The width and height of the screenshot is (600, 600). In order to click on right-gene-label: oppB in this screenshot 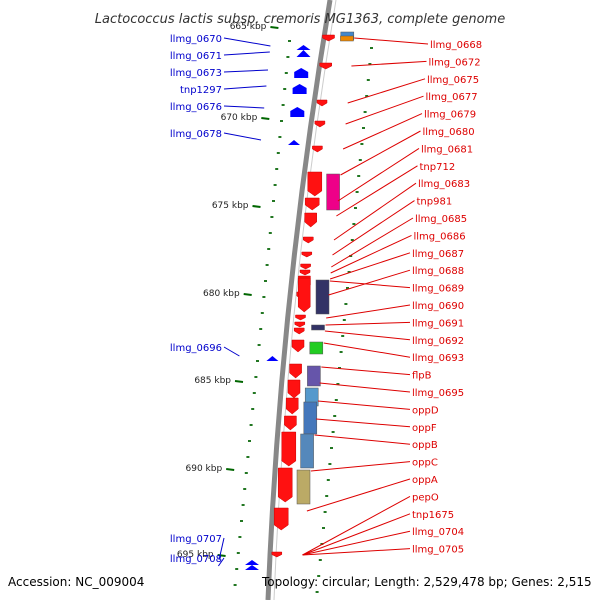, I will do `click(425, 445)`.